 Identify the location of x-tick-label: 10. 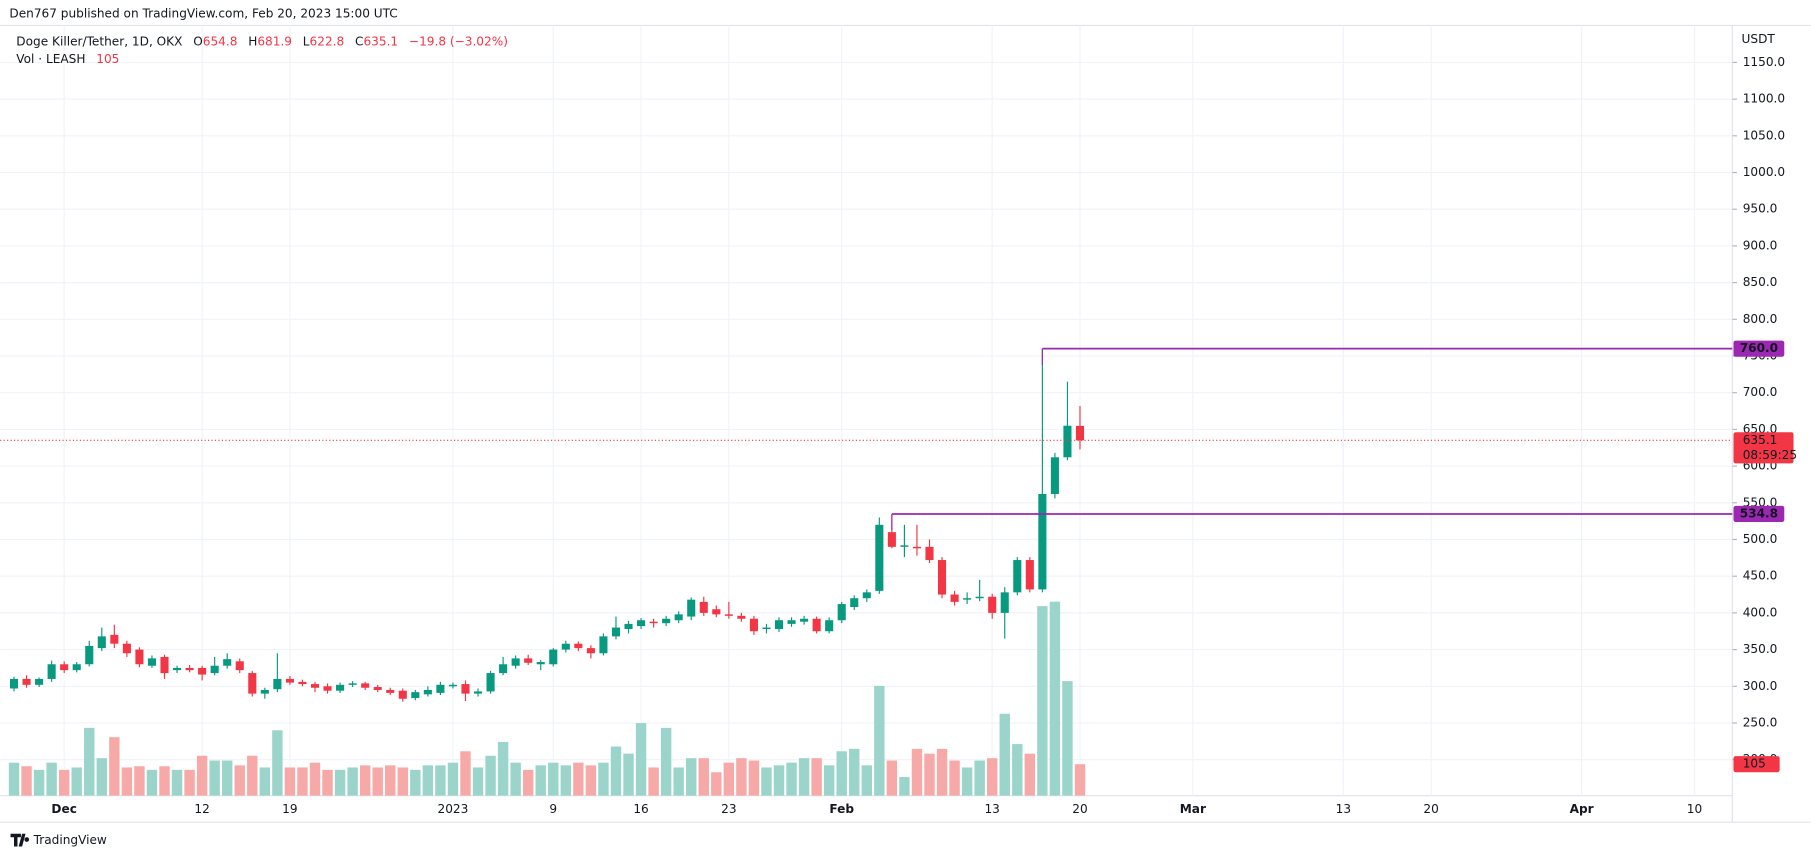
(1694, 809).